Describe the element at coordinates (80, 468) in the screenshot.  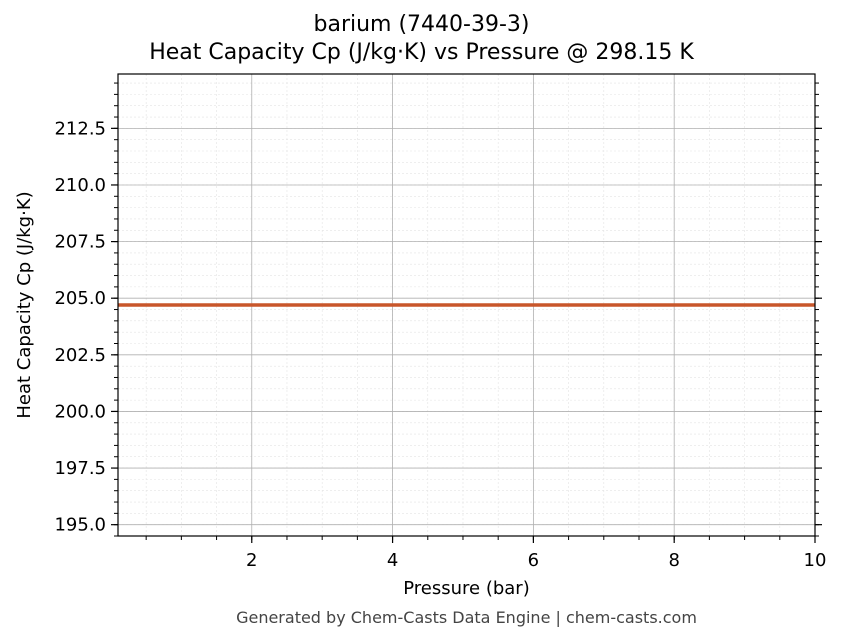
I see `y-tick-label: 197.5` at that location.